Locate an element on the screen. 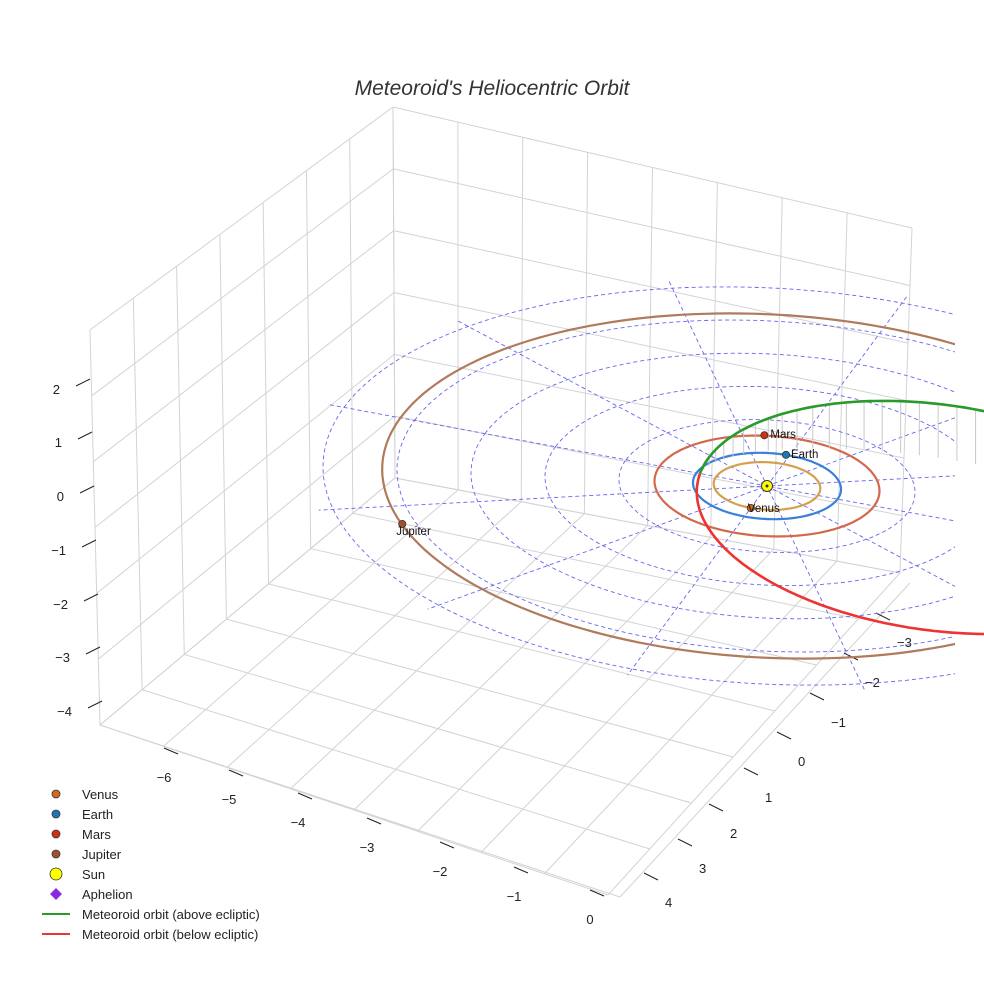 This screenshot has width=984, height=984. earth-label: Earth is located at coordinates (805, 455).